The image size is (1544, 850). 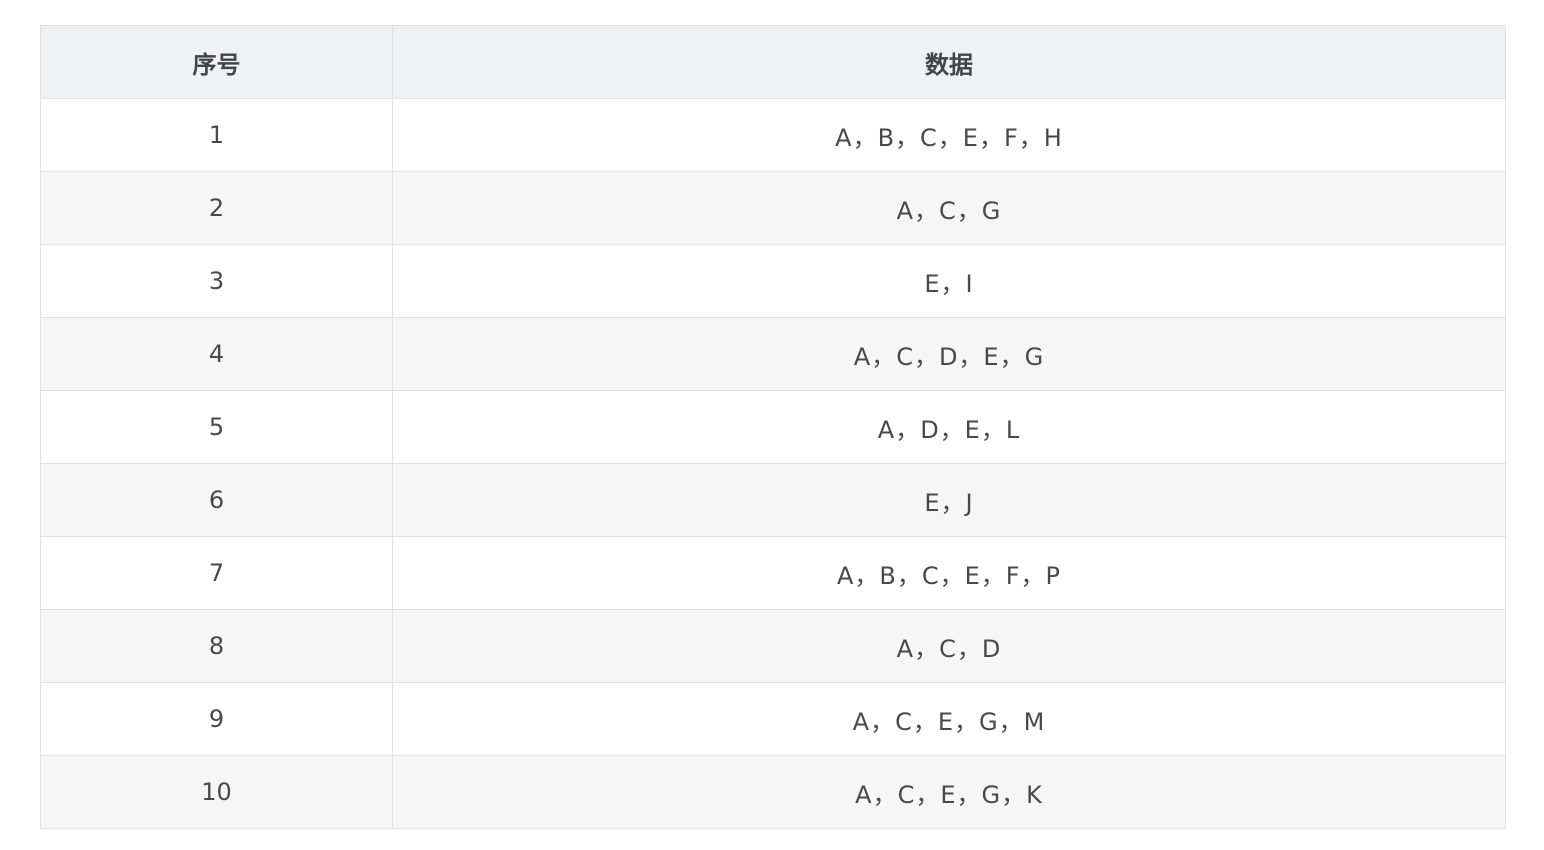 I want to click on cell-data: E，I, so click(x=949, y=281).